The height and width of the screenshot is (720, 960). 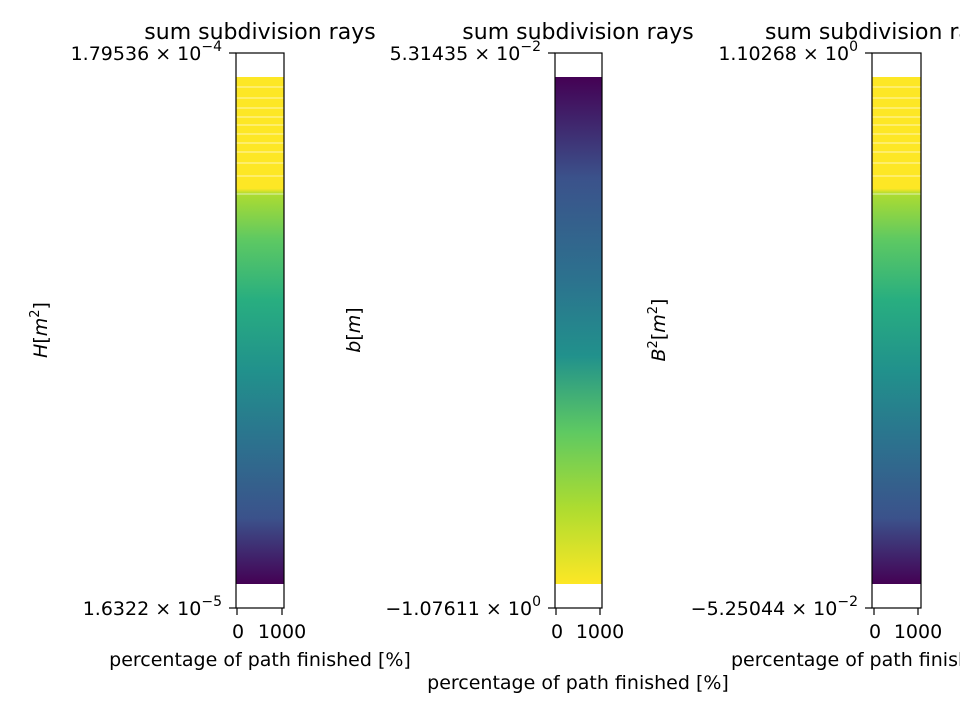 I want to click on panel-1-xtick-label-0: 0, so click(x=238, y=632).